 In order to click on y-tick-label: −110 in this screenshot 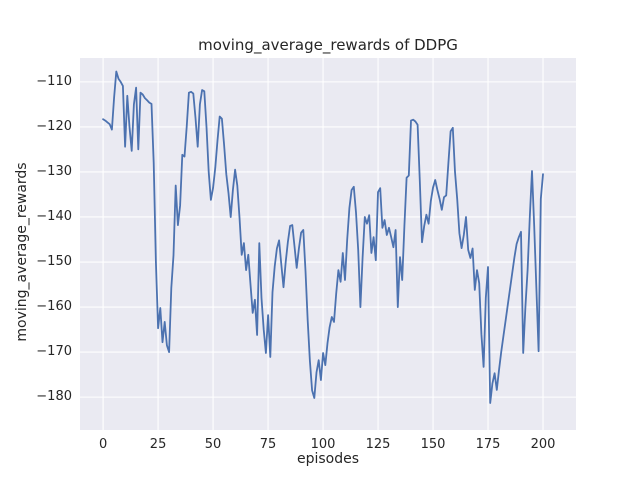, I will do `click(54, 81)`.